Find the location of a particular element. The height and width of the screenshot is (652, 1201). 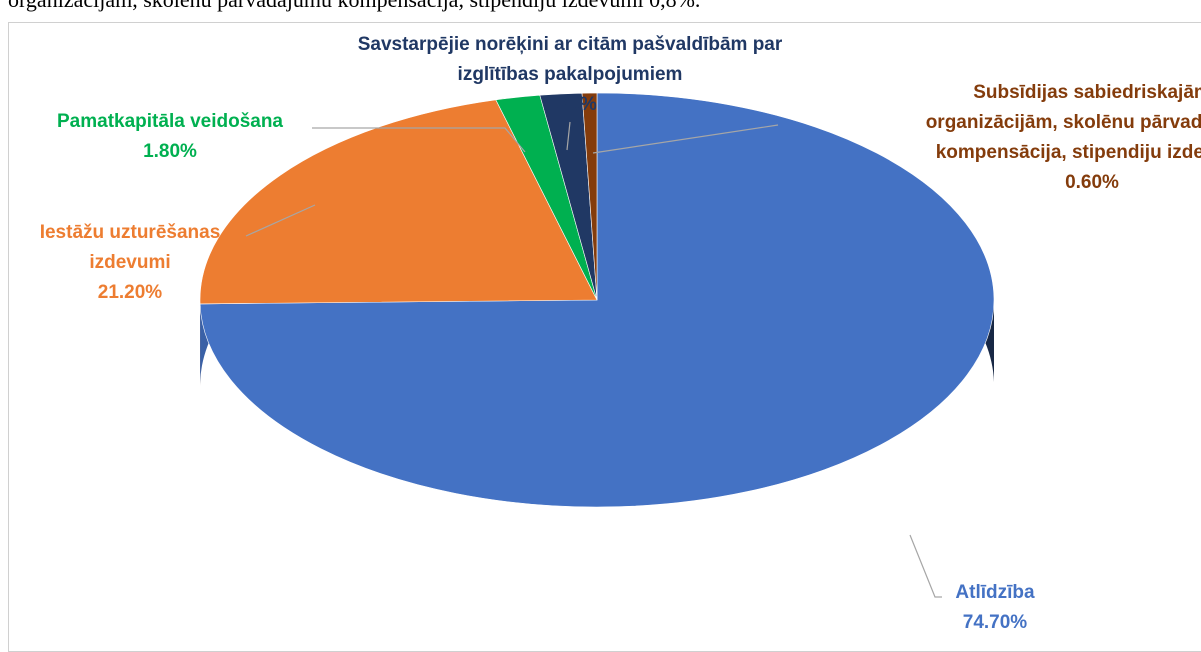

category-label: Iestāžu uzturēšanas izdevumi is located at coordinates (130, 247).